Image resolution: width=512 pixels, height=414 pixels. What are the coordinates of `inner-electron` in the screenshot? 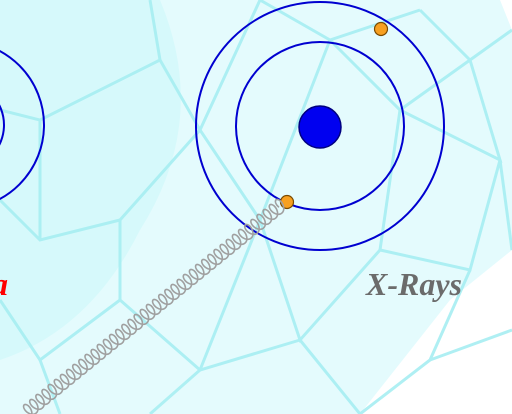 It's located at (287, 202).